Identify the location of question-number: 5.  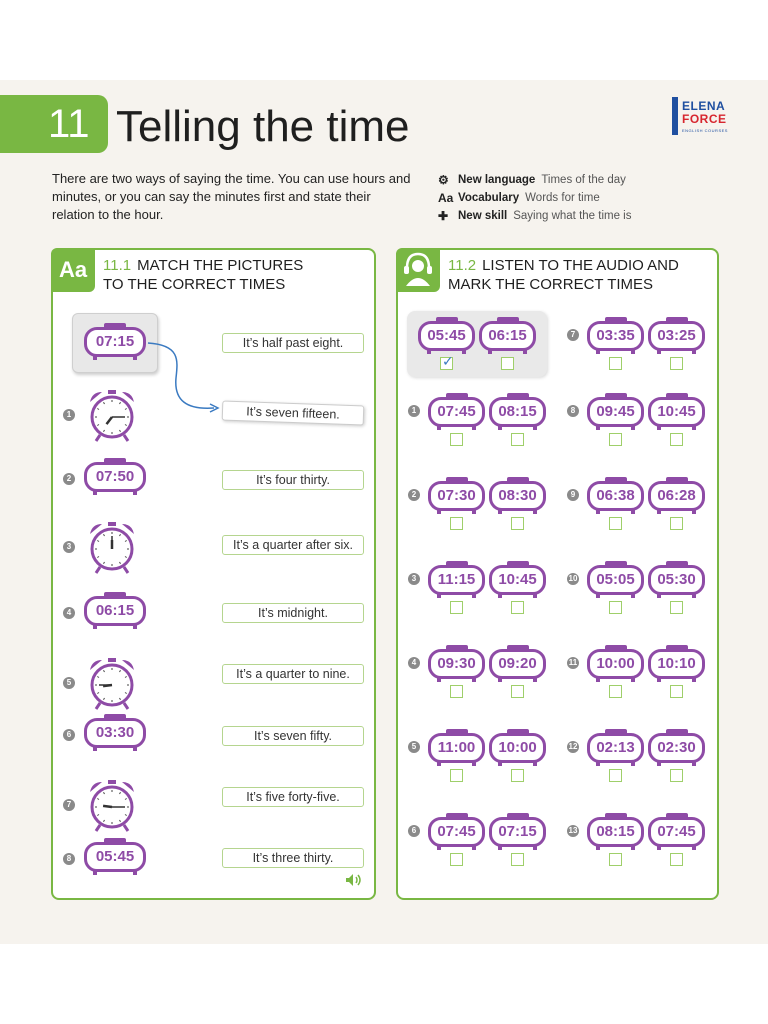
(69, 683).